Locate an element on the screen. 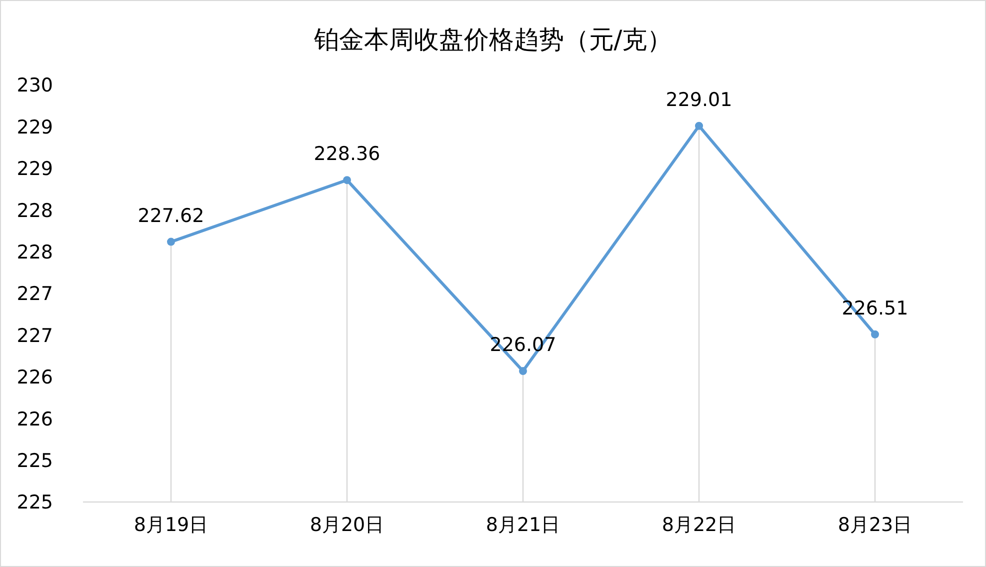 This screenshot has height=567, width=986. x-tick-label: 8月23日 is located at coordinates (875, 525).